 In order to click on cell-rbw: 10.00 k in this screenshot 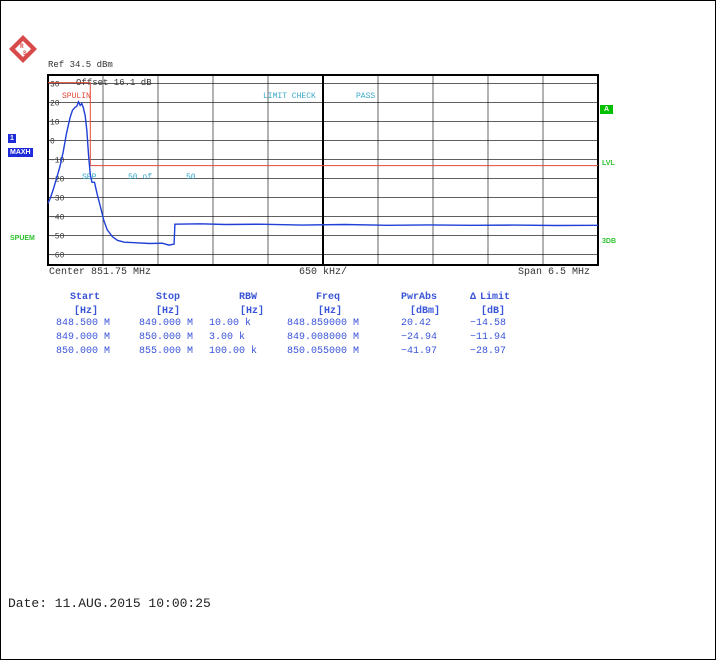, I will do `click(230, 323)`.